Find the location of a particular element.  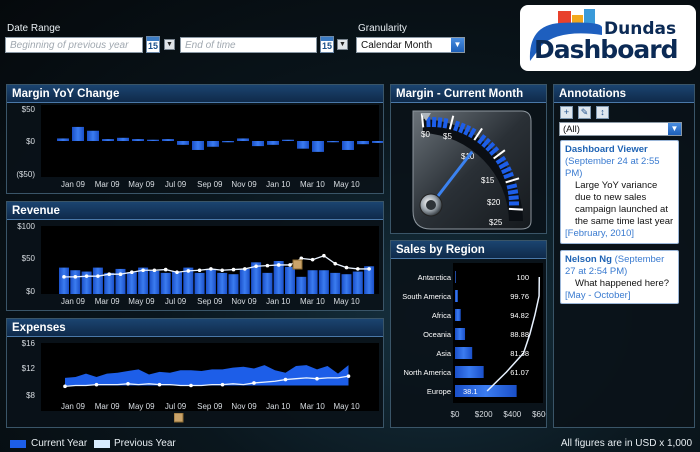

granularity-select: Calendar Month ▼ is located at coordinates (410, 45).